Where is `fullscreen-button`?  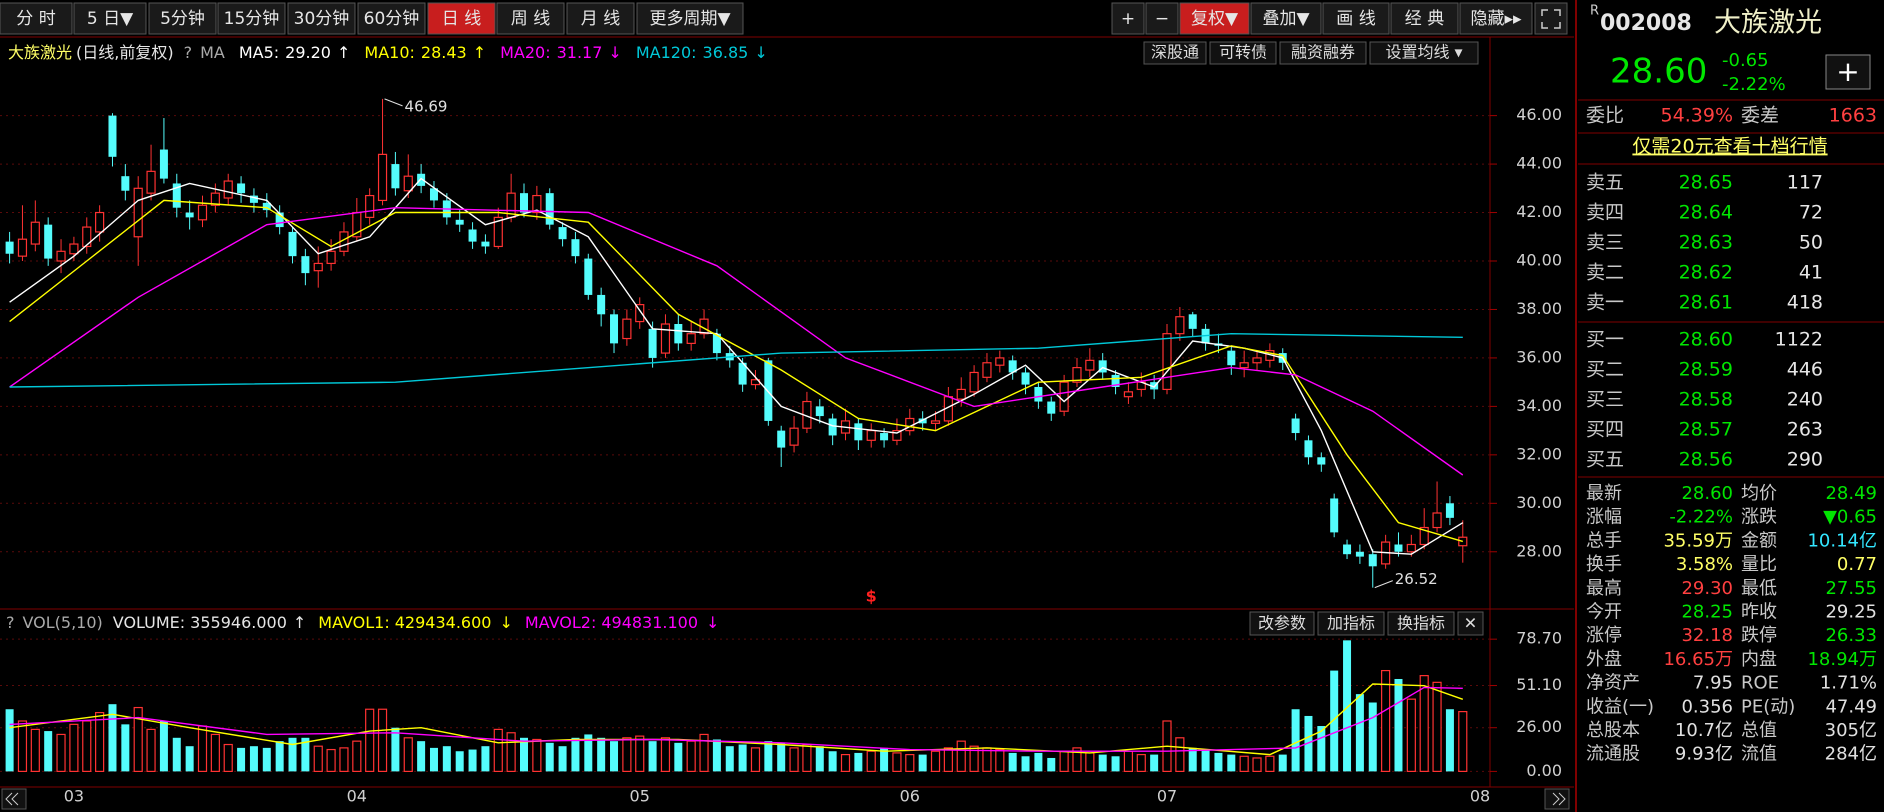 fullscreen-button is located at coordinates (1551, 18).